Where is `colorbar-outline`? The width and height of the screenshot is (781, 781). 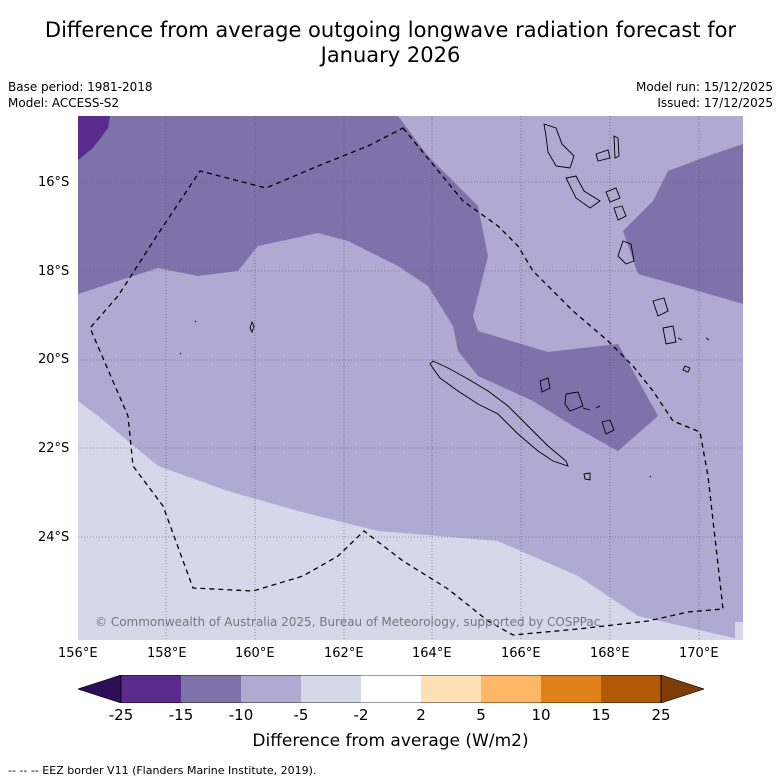 colorbar-outline is located at coordinates (391, 689).